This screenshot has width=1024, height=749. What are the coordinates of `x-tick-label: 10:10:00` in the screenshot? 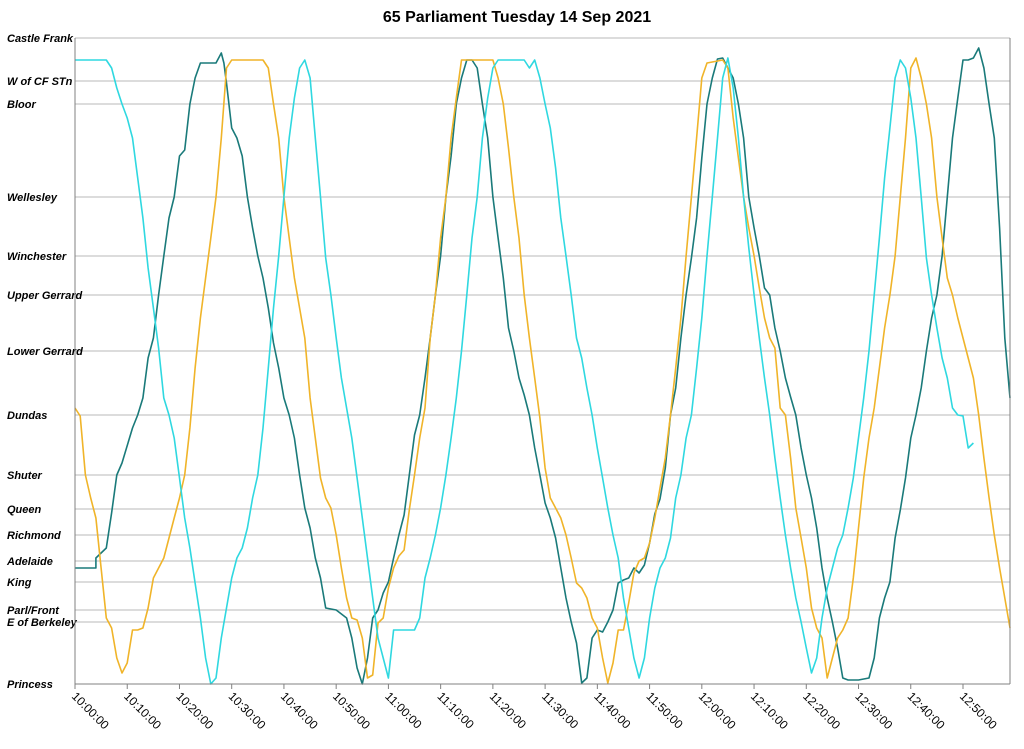 It's located at (142, 710).